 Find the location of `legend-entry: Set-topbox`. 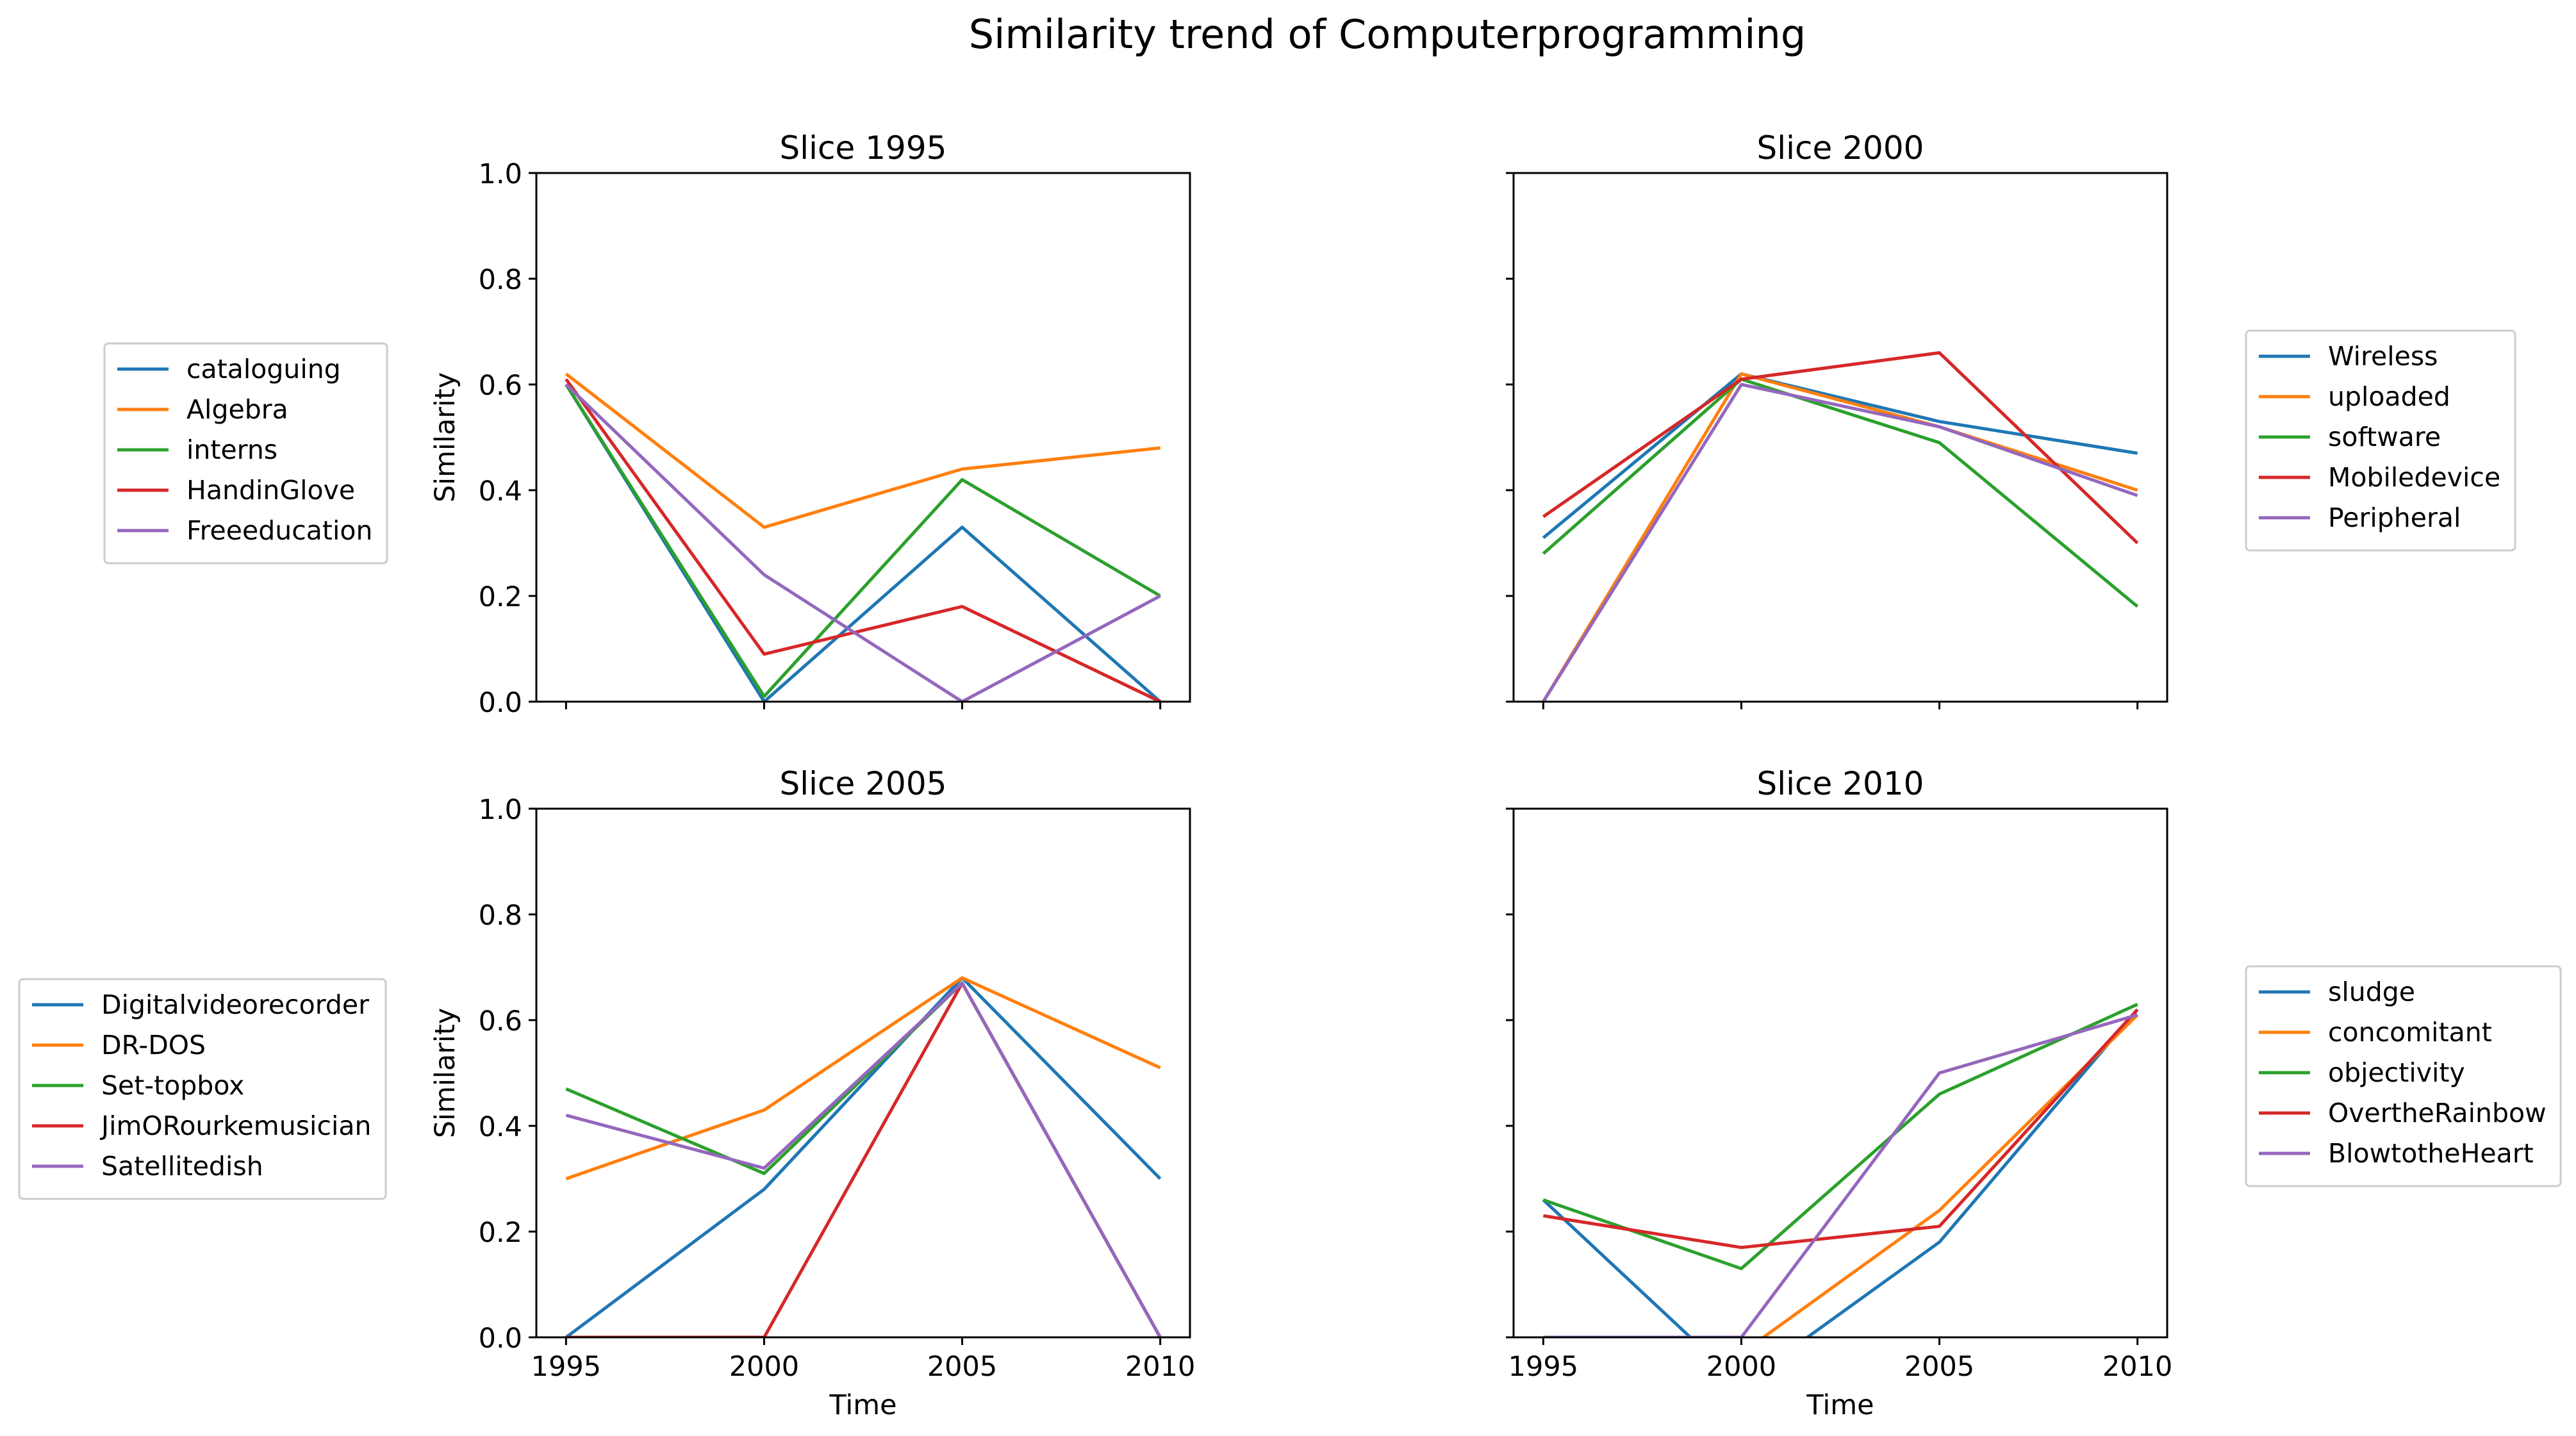

legend-entry: Set-topbox is located at coordinates (172, 1085).